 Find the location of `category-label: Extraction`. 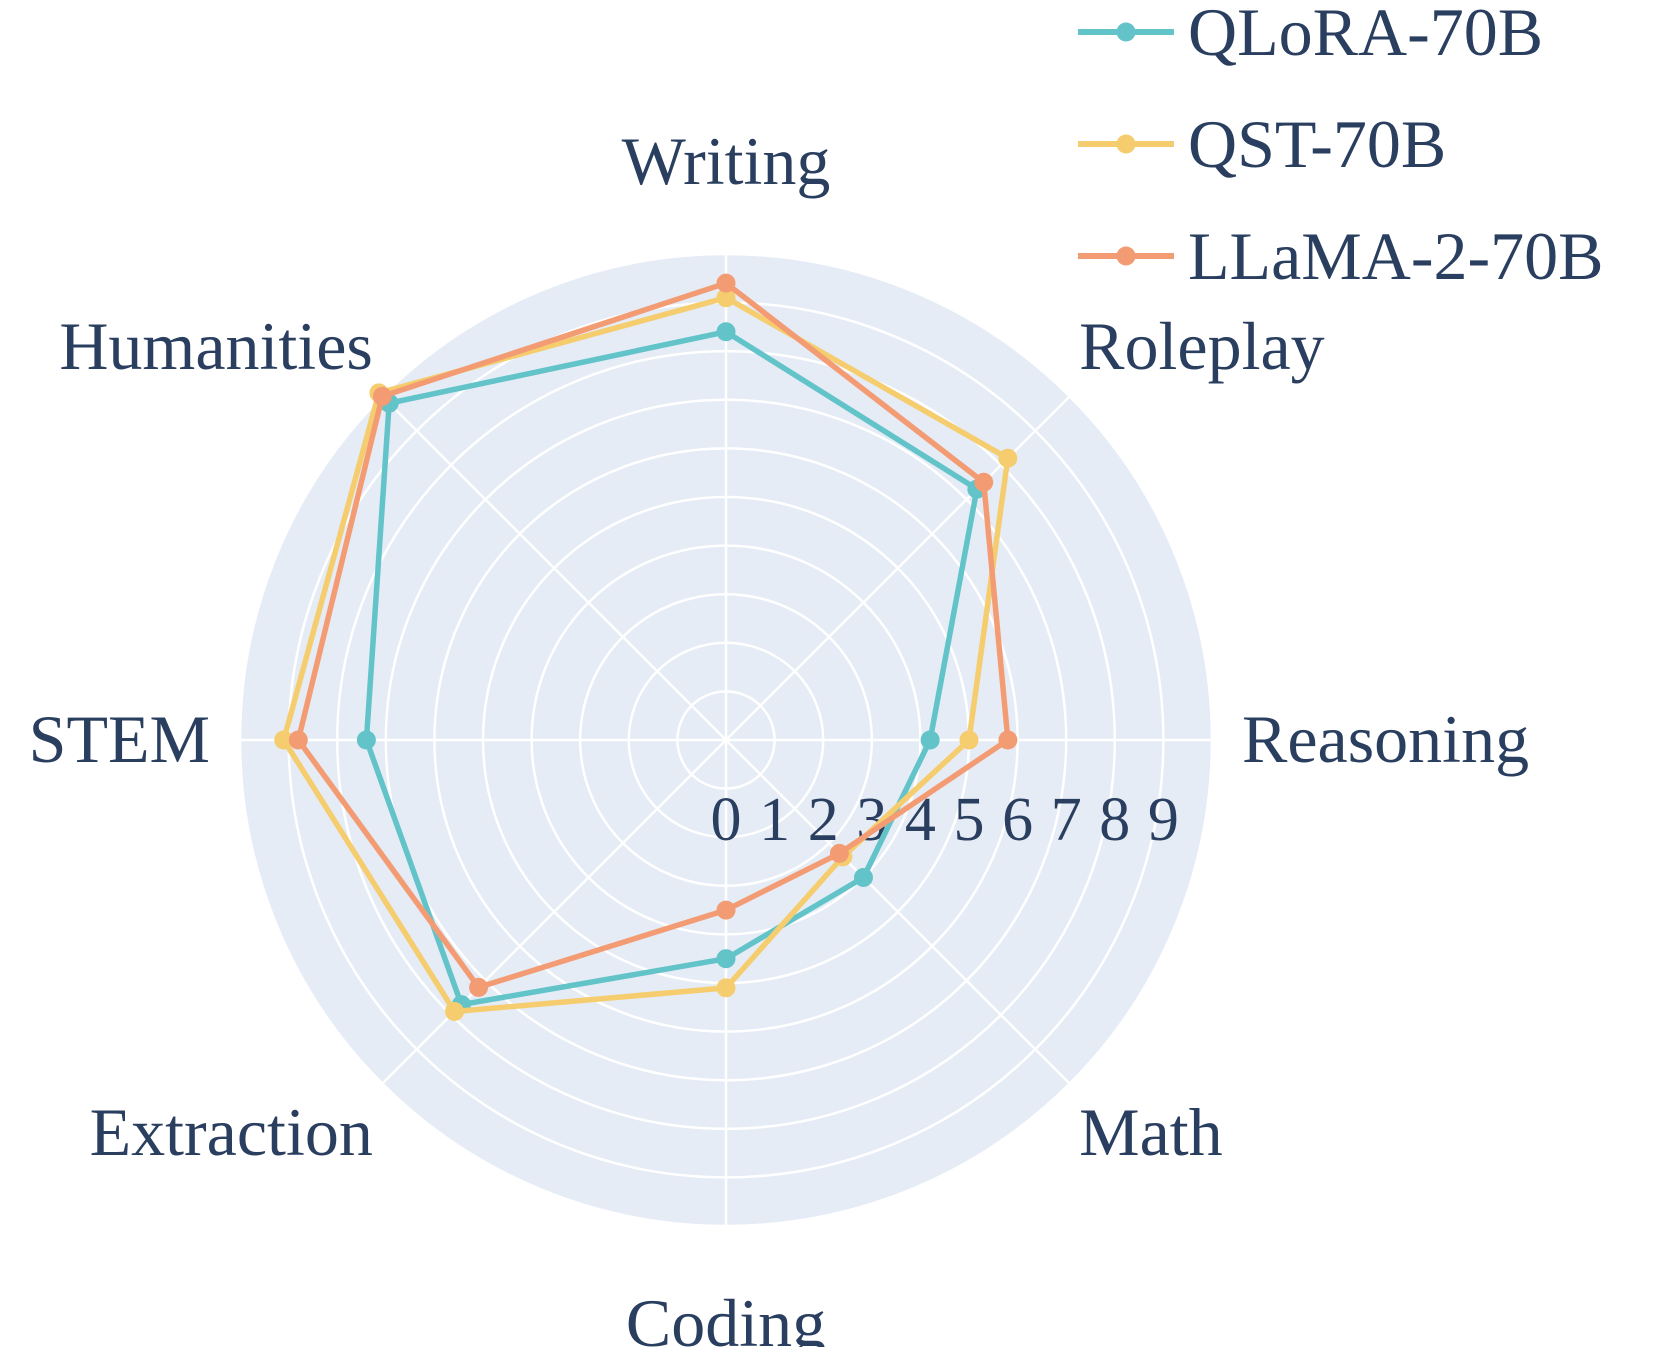

category-label: Extraction is located at coordinates (231, 1132).